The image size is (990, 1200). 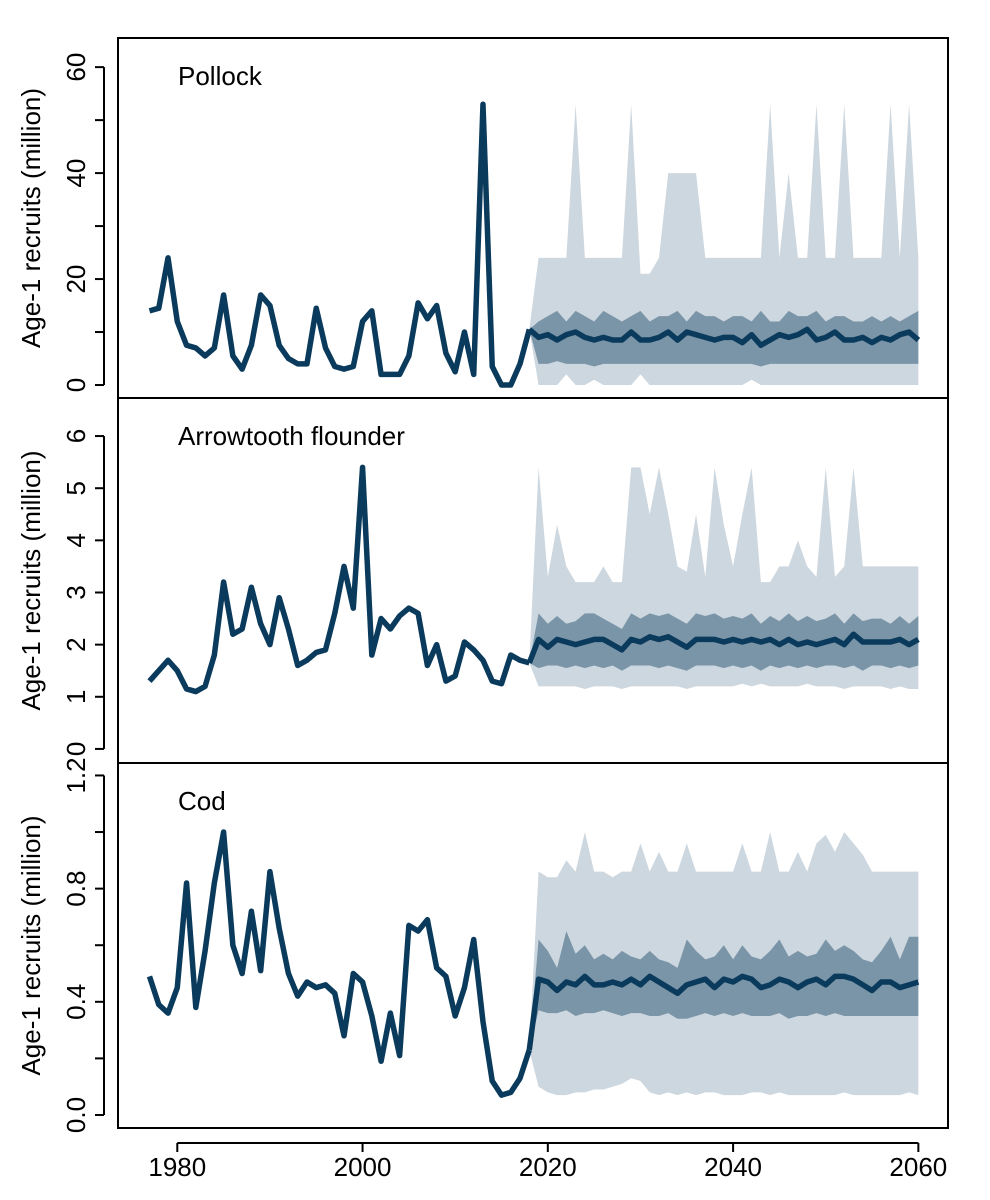 What do you see at coordinates (76, 889) in the screenshot?
I see `y-tick-label: 0.8` at bounding box center [76, 889].